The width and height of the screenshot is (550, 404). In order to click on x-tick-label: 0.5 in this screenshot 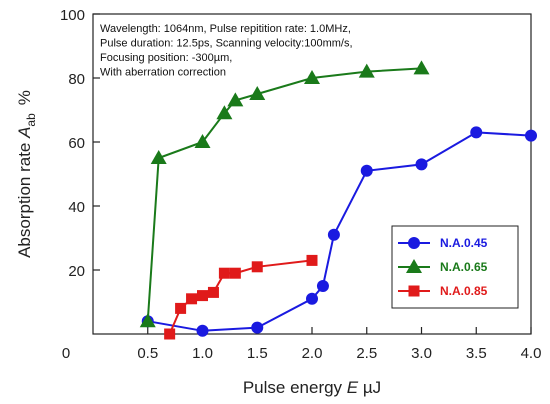, I will do `click(147, 353)`.